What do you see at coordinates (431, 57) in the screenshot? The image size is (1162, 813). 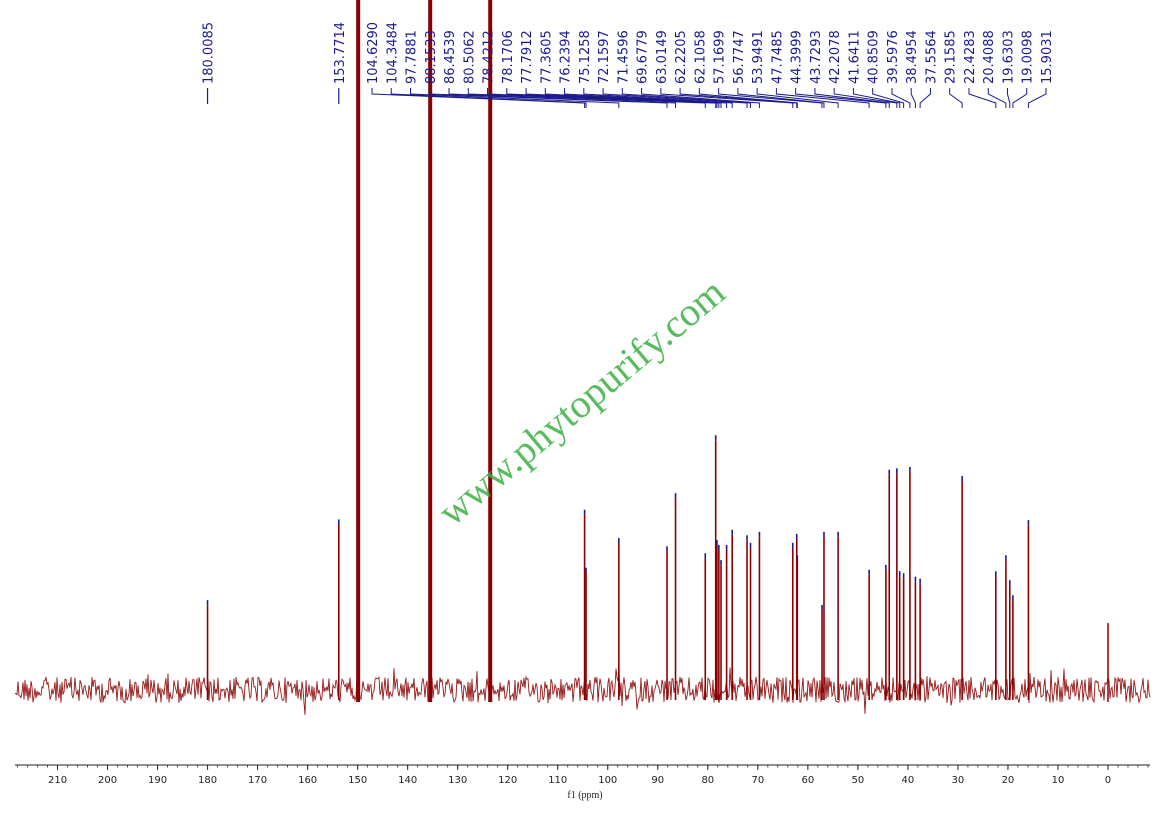 I see `peak-label: 88.1533` at bounding box center [431, 57].